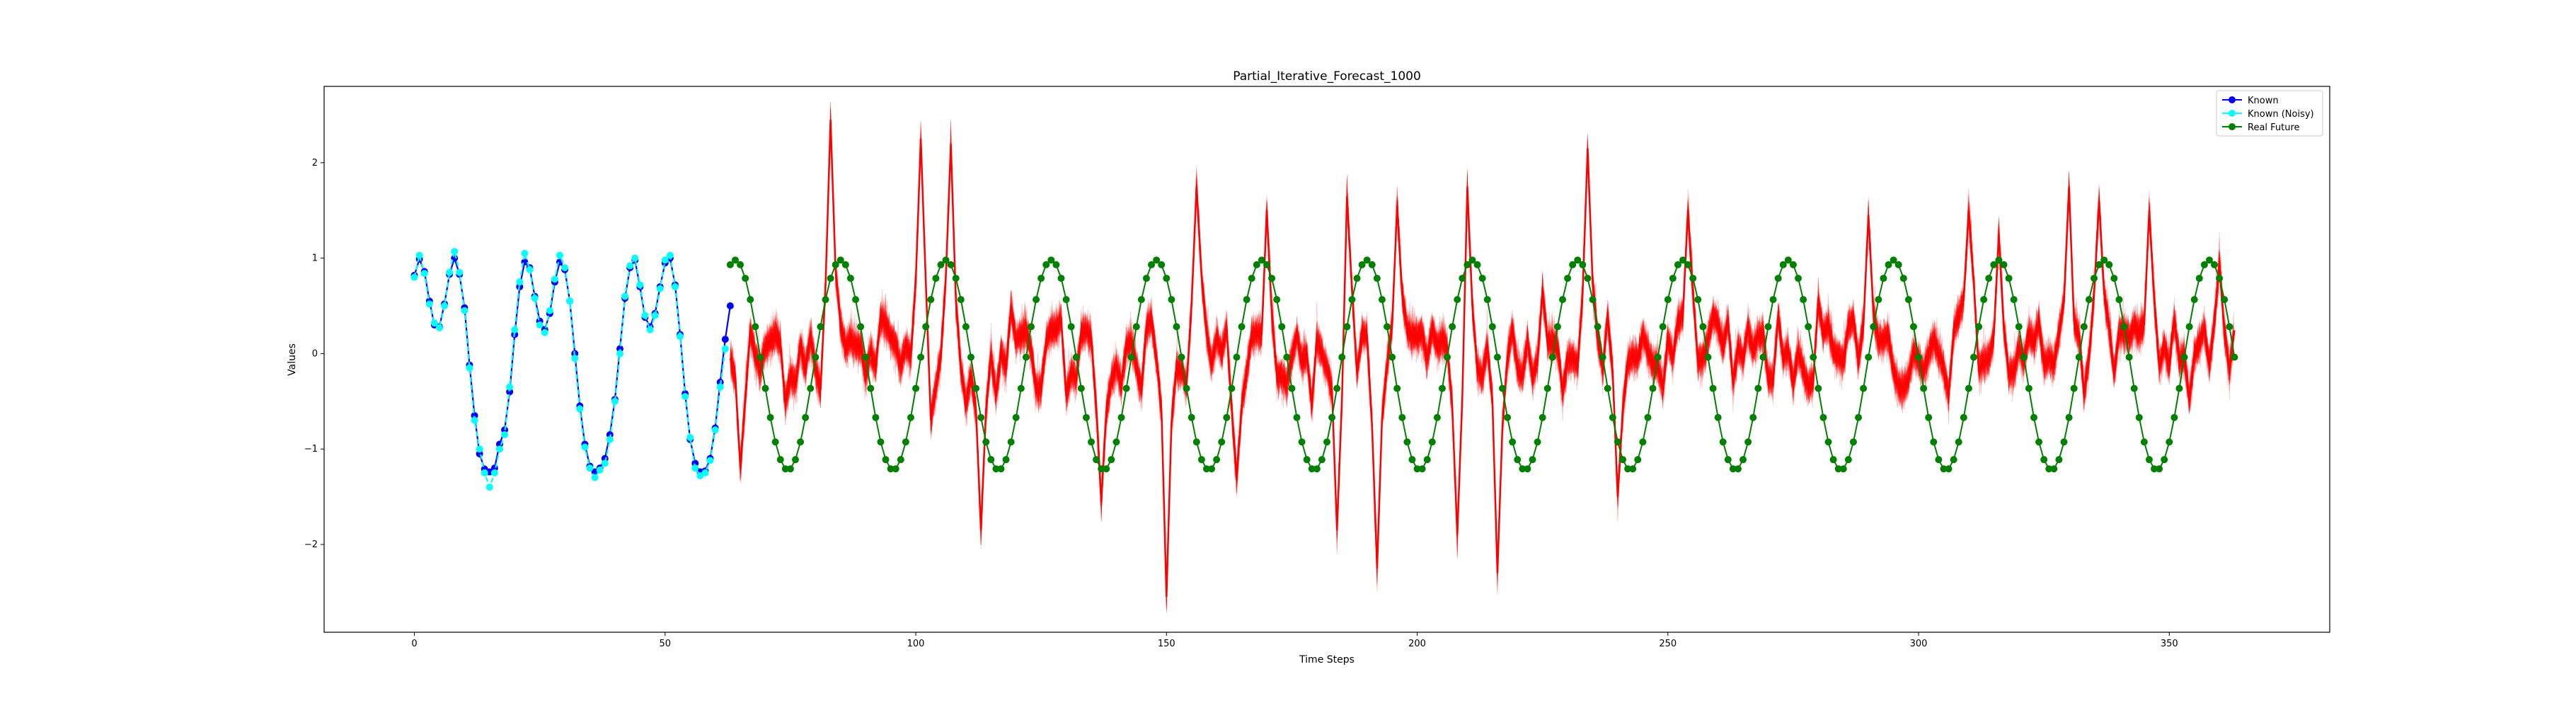 The image size is (2576, 708). I want to click on legend-label: Known, so click(2264, 101).